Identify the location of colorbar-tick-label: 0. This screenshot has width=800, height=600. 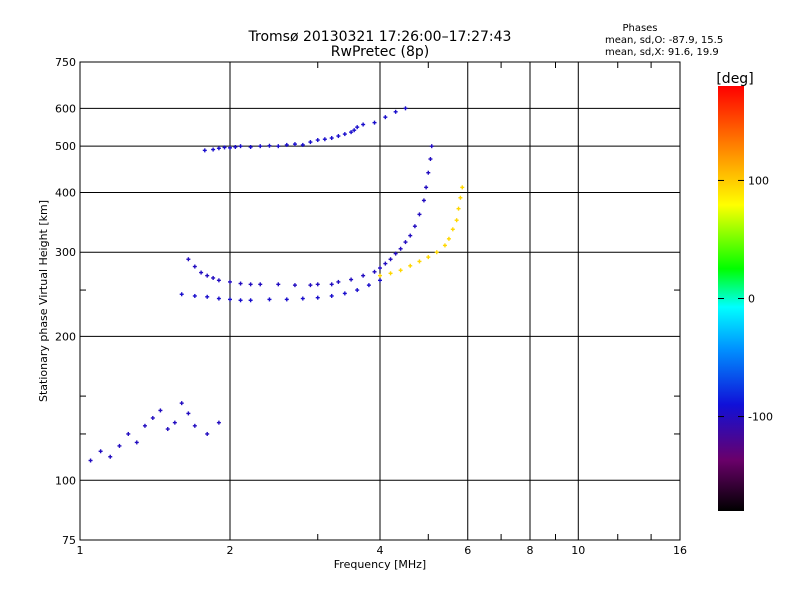
(751, 299).